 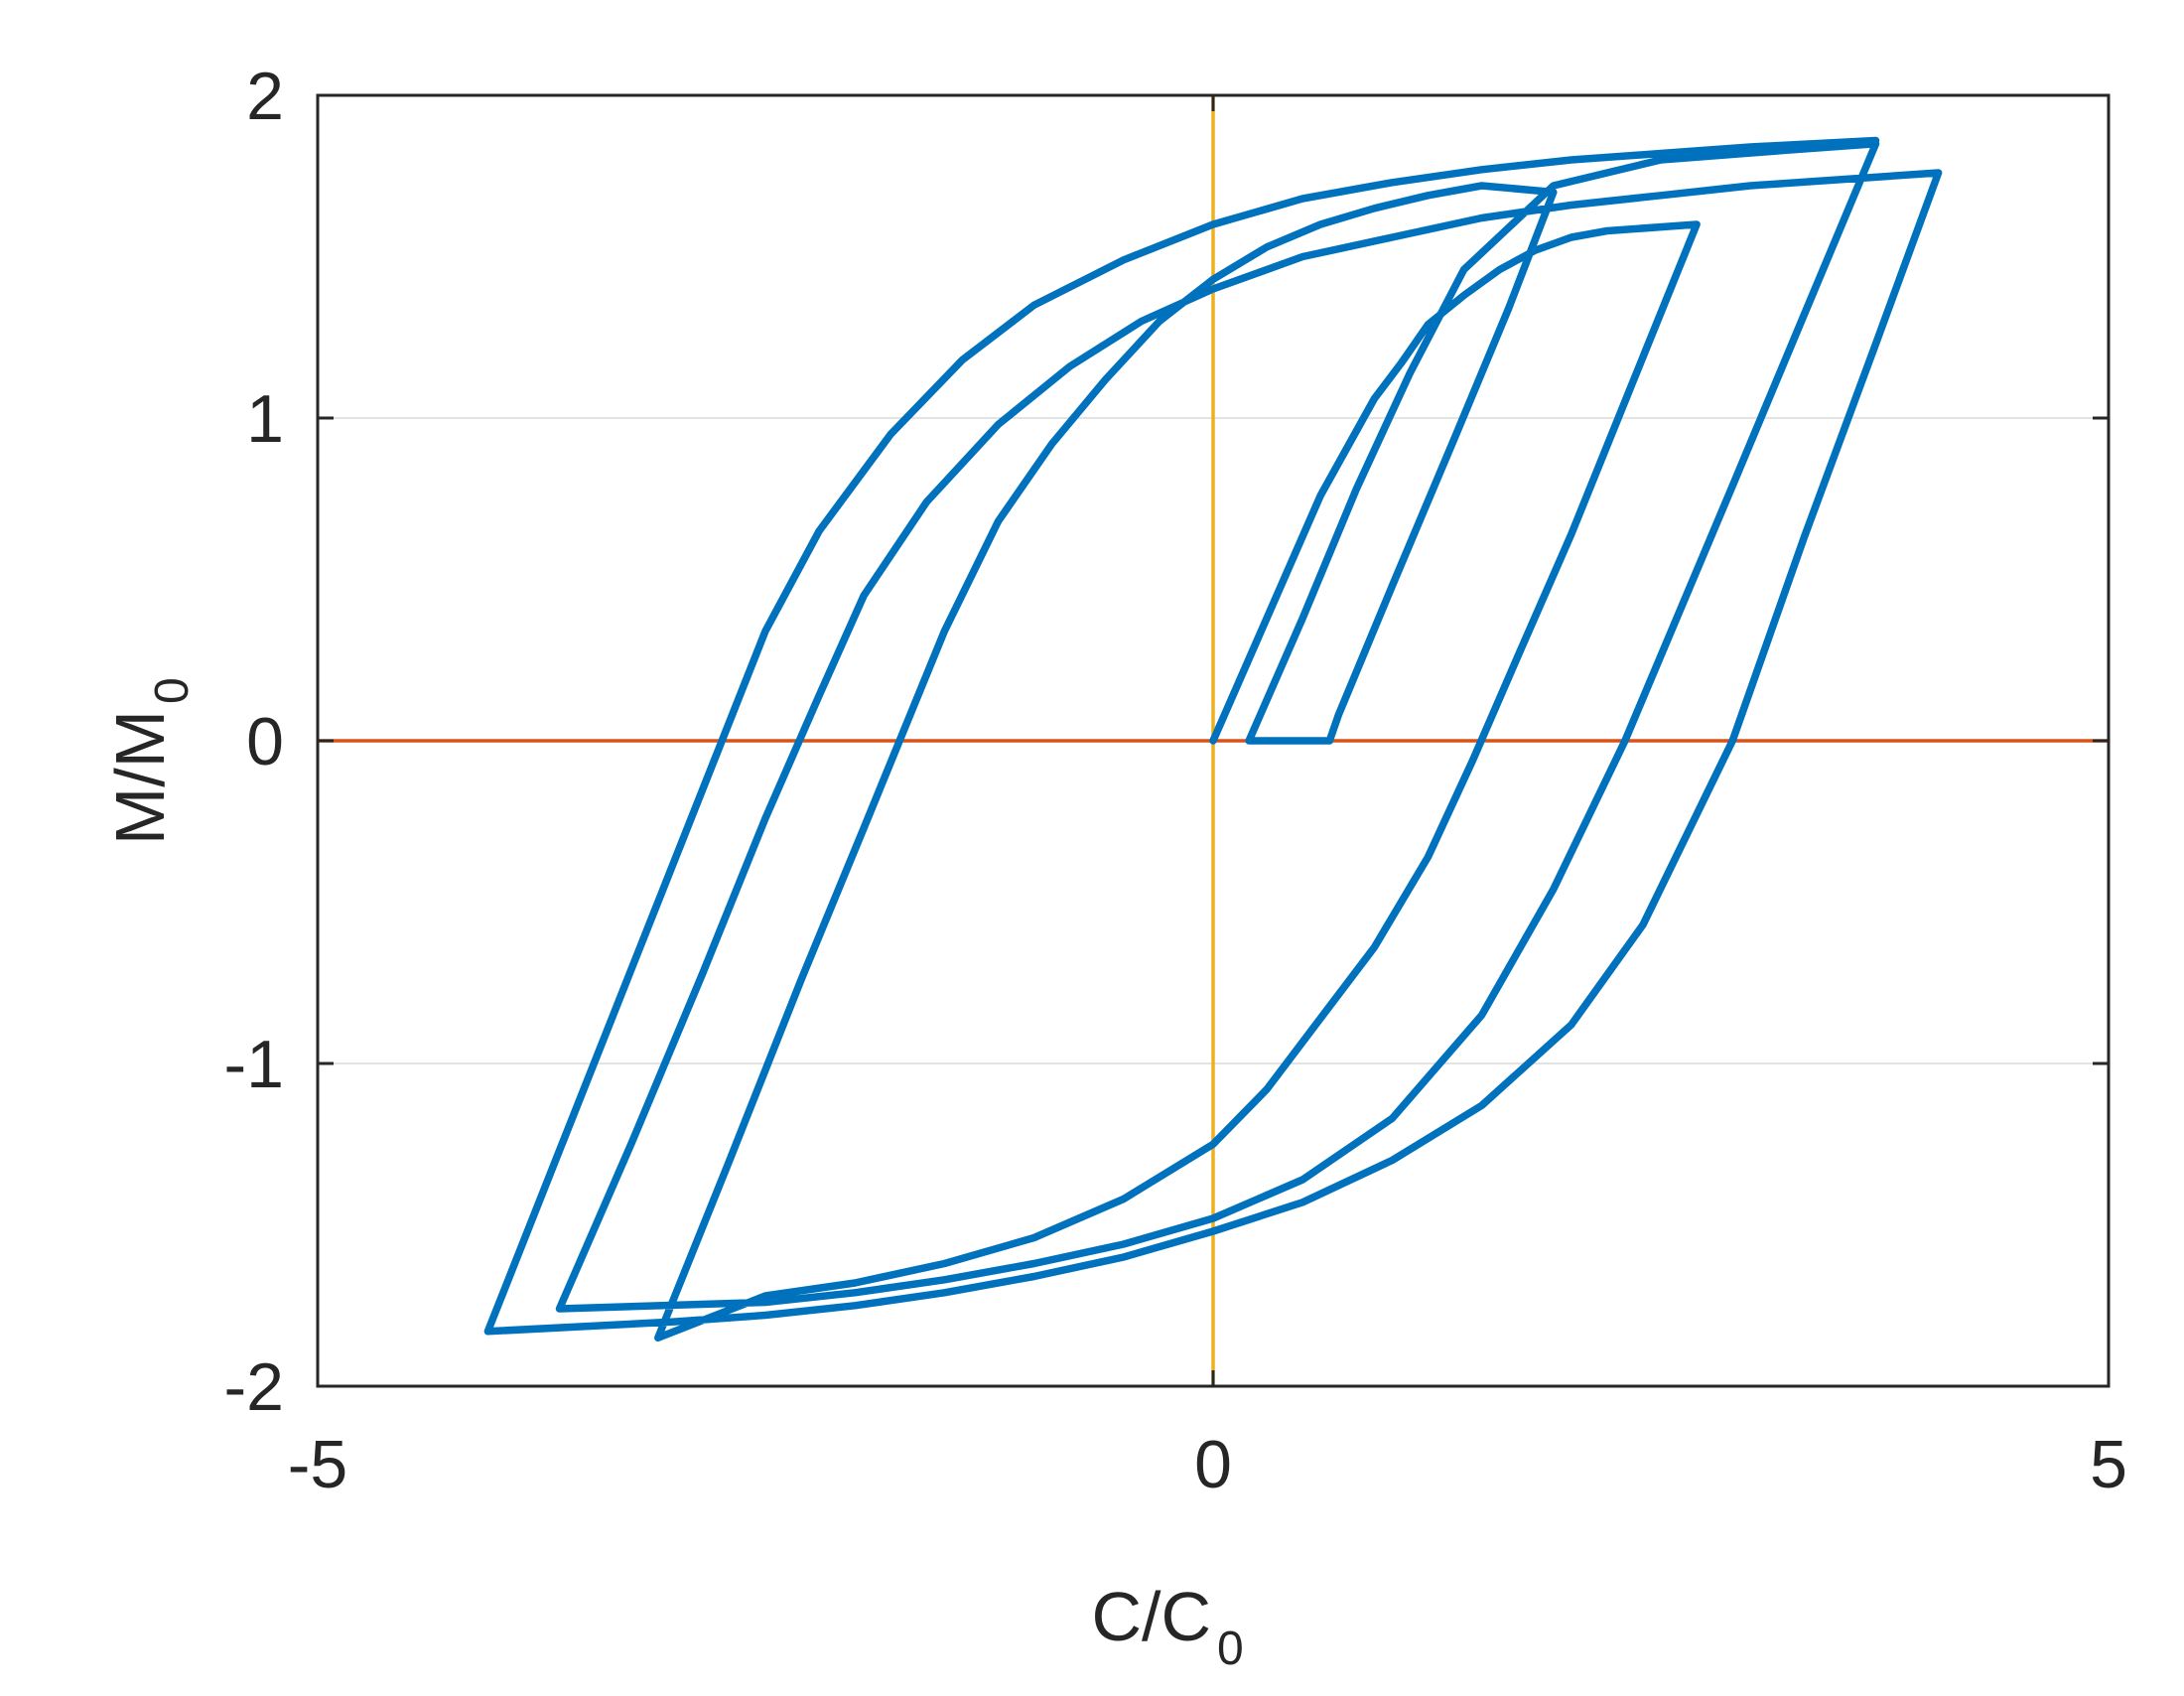 I want to click on y-tick-label: 2, so click(x=265, y=96).